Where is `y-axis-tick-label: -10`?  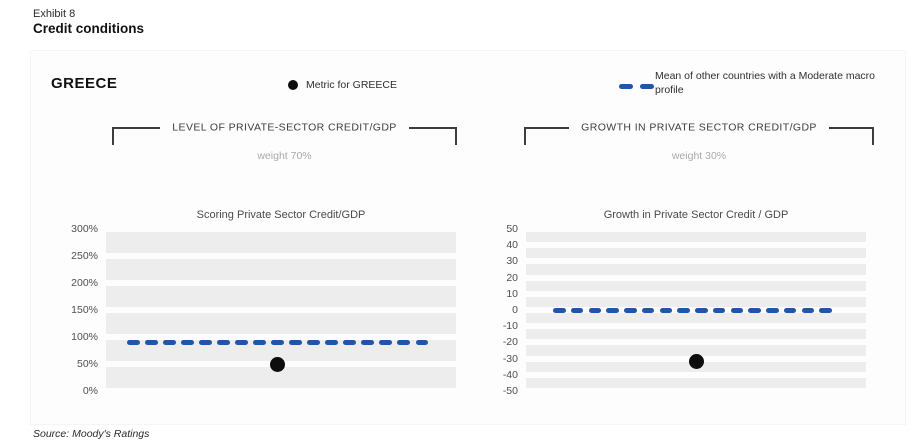
y-axis-tick-label: -10 is located at coordinates (510, 326).